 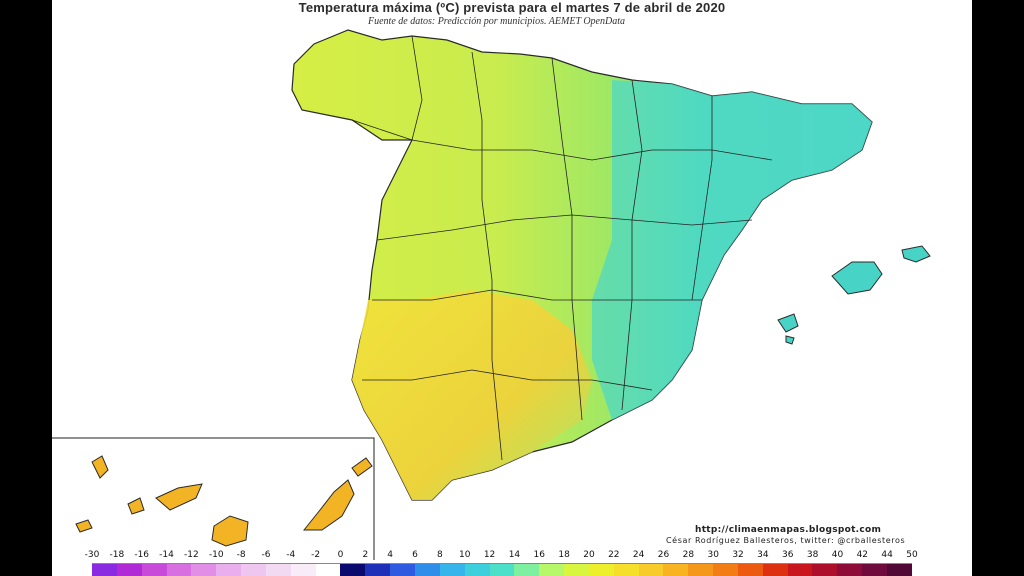 I want to click on legend-tick-label: 28, so click(x=688, y=555).